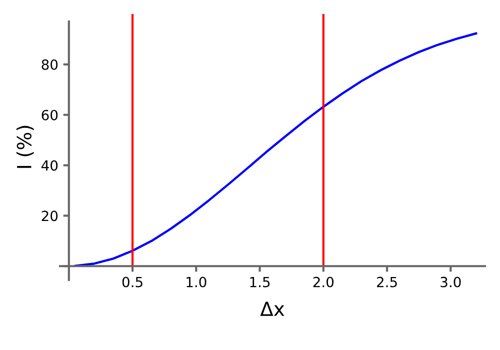  I want to click on x-tick-label: 1.0, so click(196, 282).